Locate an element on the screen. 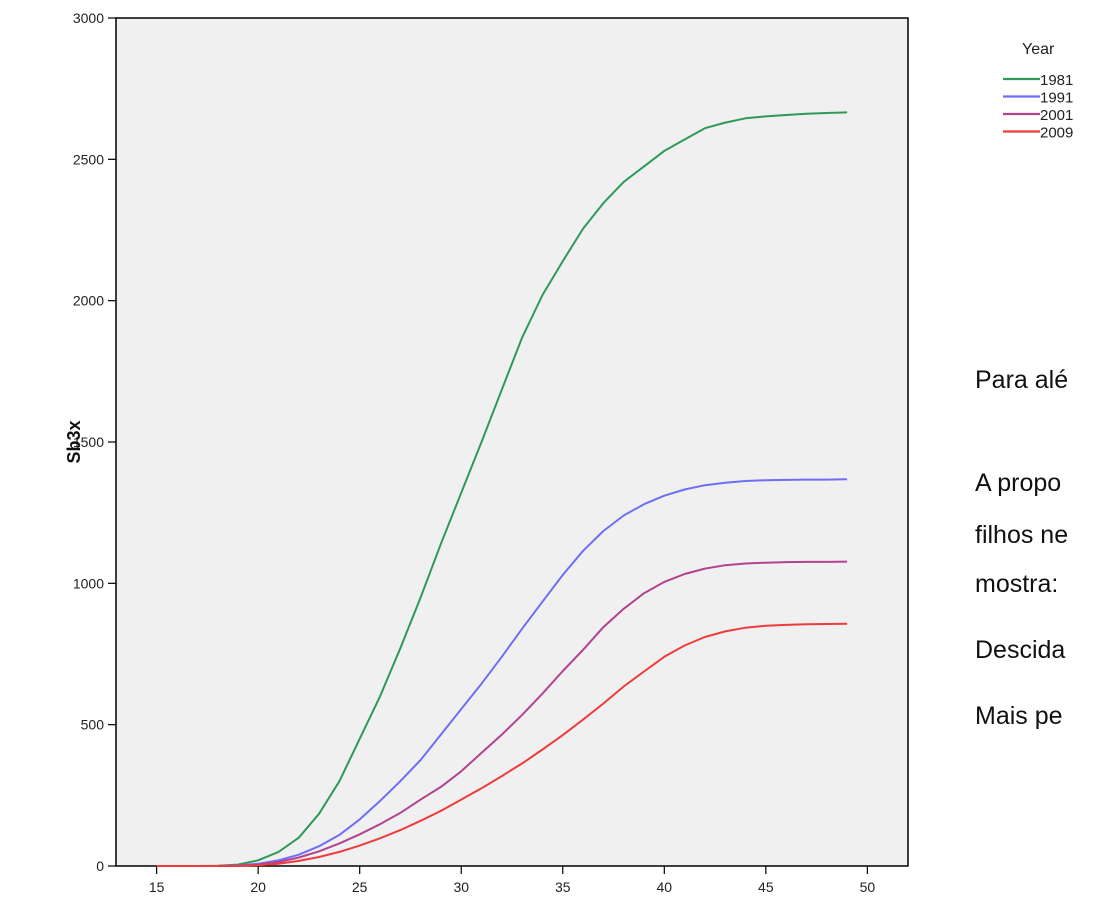 Image resolution: width=1097 pixels, height=904 pixels. legend-label-2009: 2009 is located at coordinates (1056, 133).